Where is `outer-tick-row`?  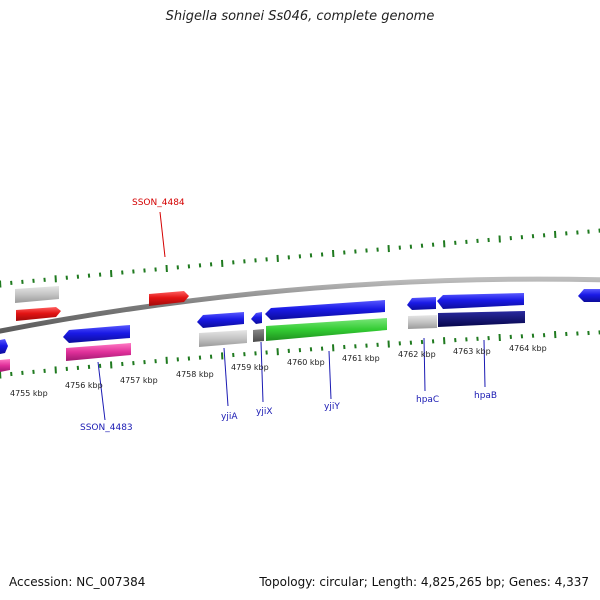 outer-tick-row is located at coordinates (300, 258).